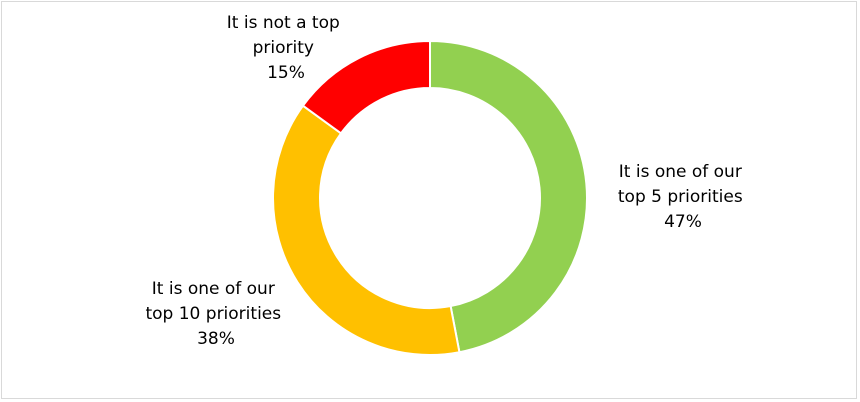 The width and height of the screenshot is (860, 402). I want to click on slice-label-not-top-line2: priority, so click(283, 48).